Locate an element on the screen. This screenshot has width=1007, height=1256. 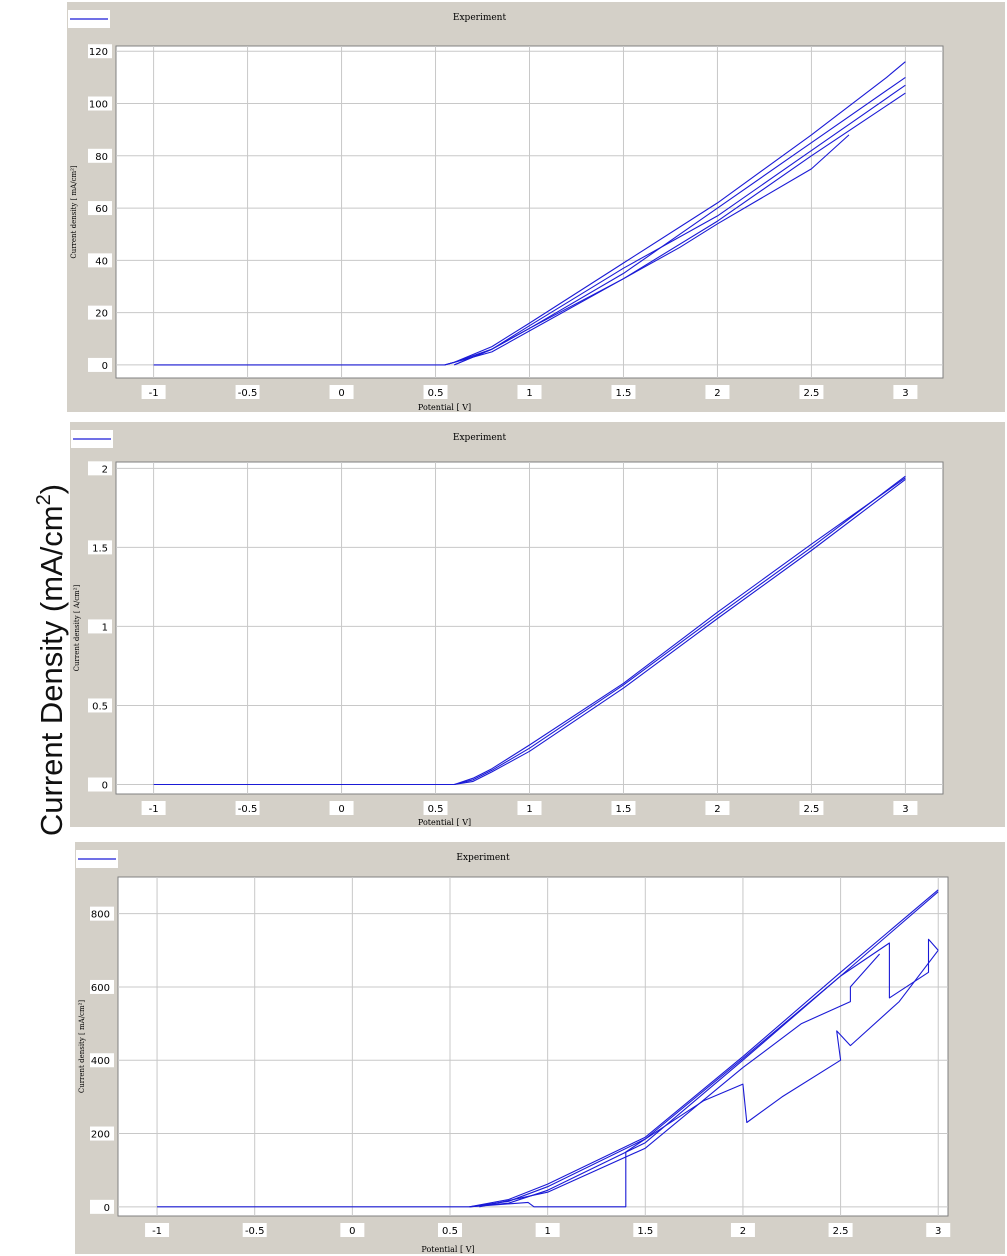
y-tick-label: 120 is located at coordinates (98, 52).